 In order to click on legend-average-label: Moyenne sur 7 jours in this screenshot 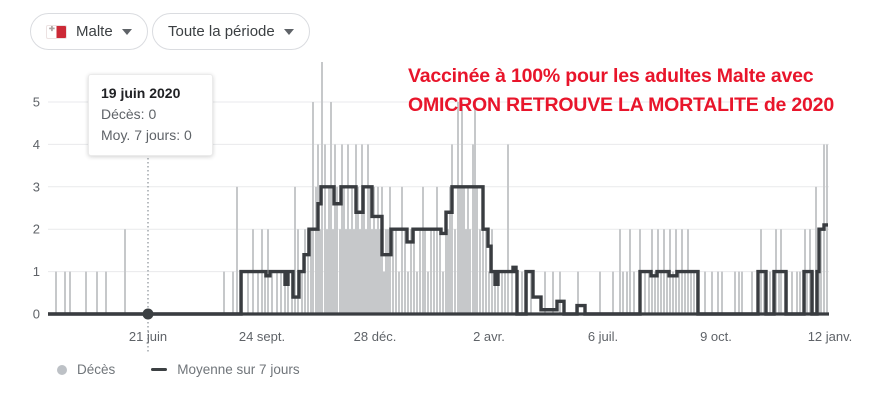, I will do `click(238, 369)`.